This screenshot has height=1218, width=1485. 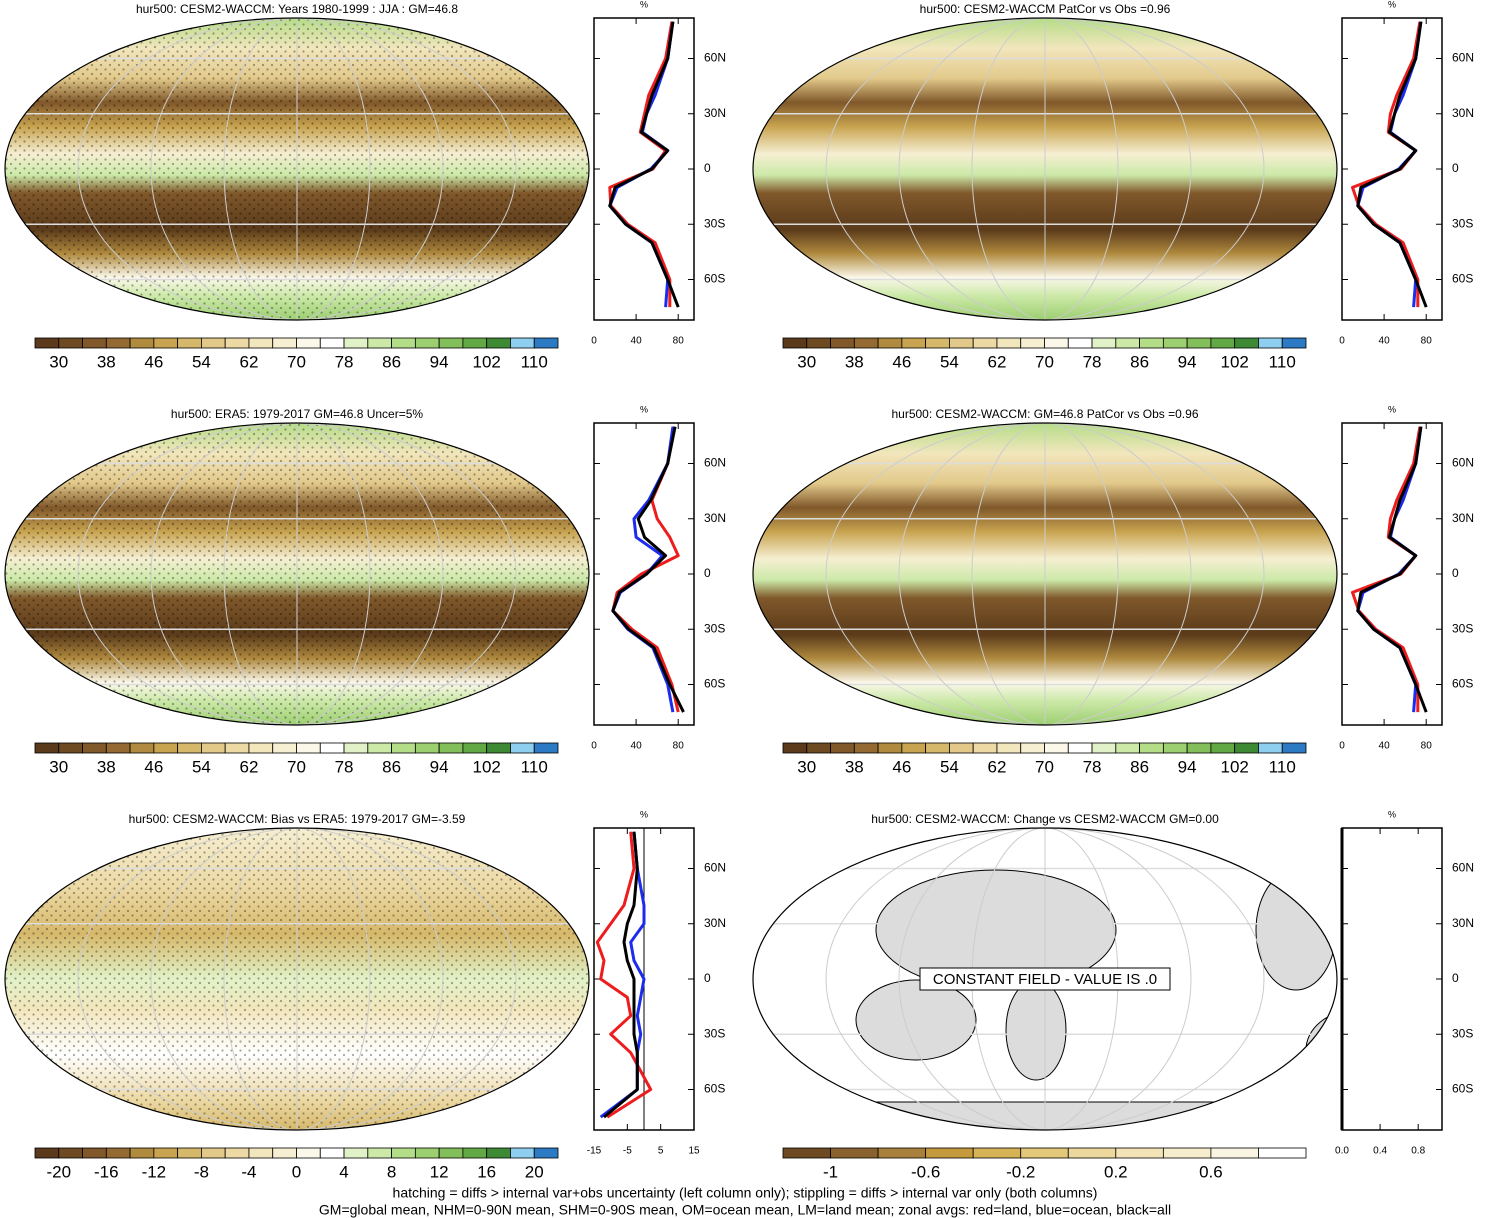 I want to click on y-tick-label: 30S, so click(x=1462, y=223).